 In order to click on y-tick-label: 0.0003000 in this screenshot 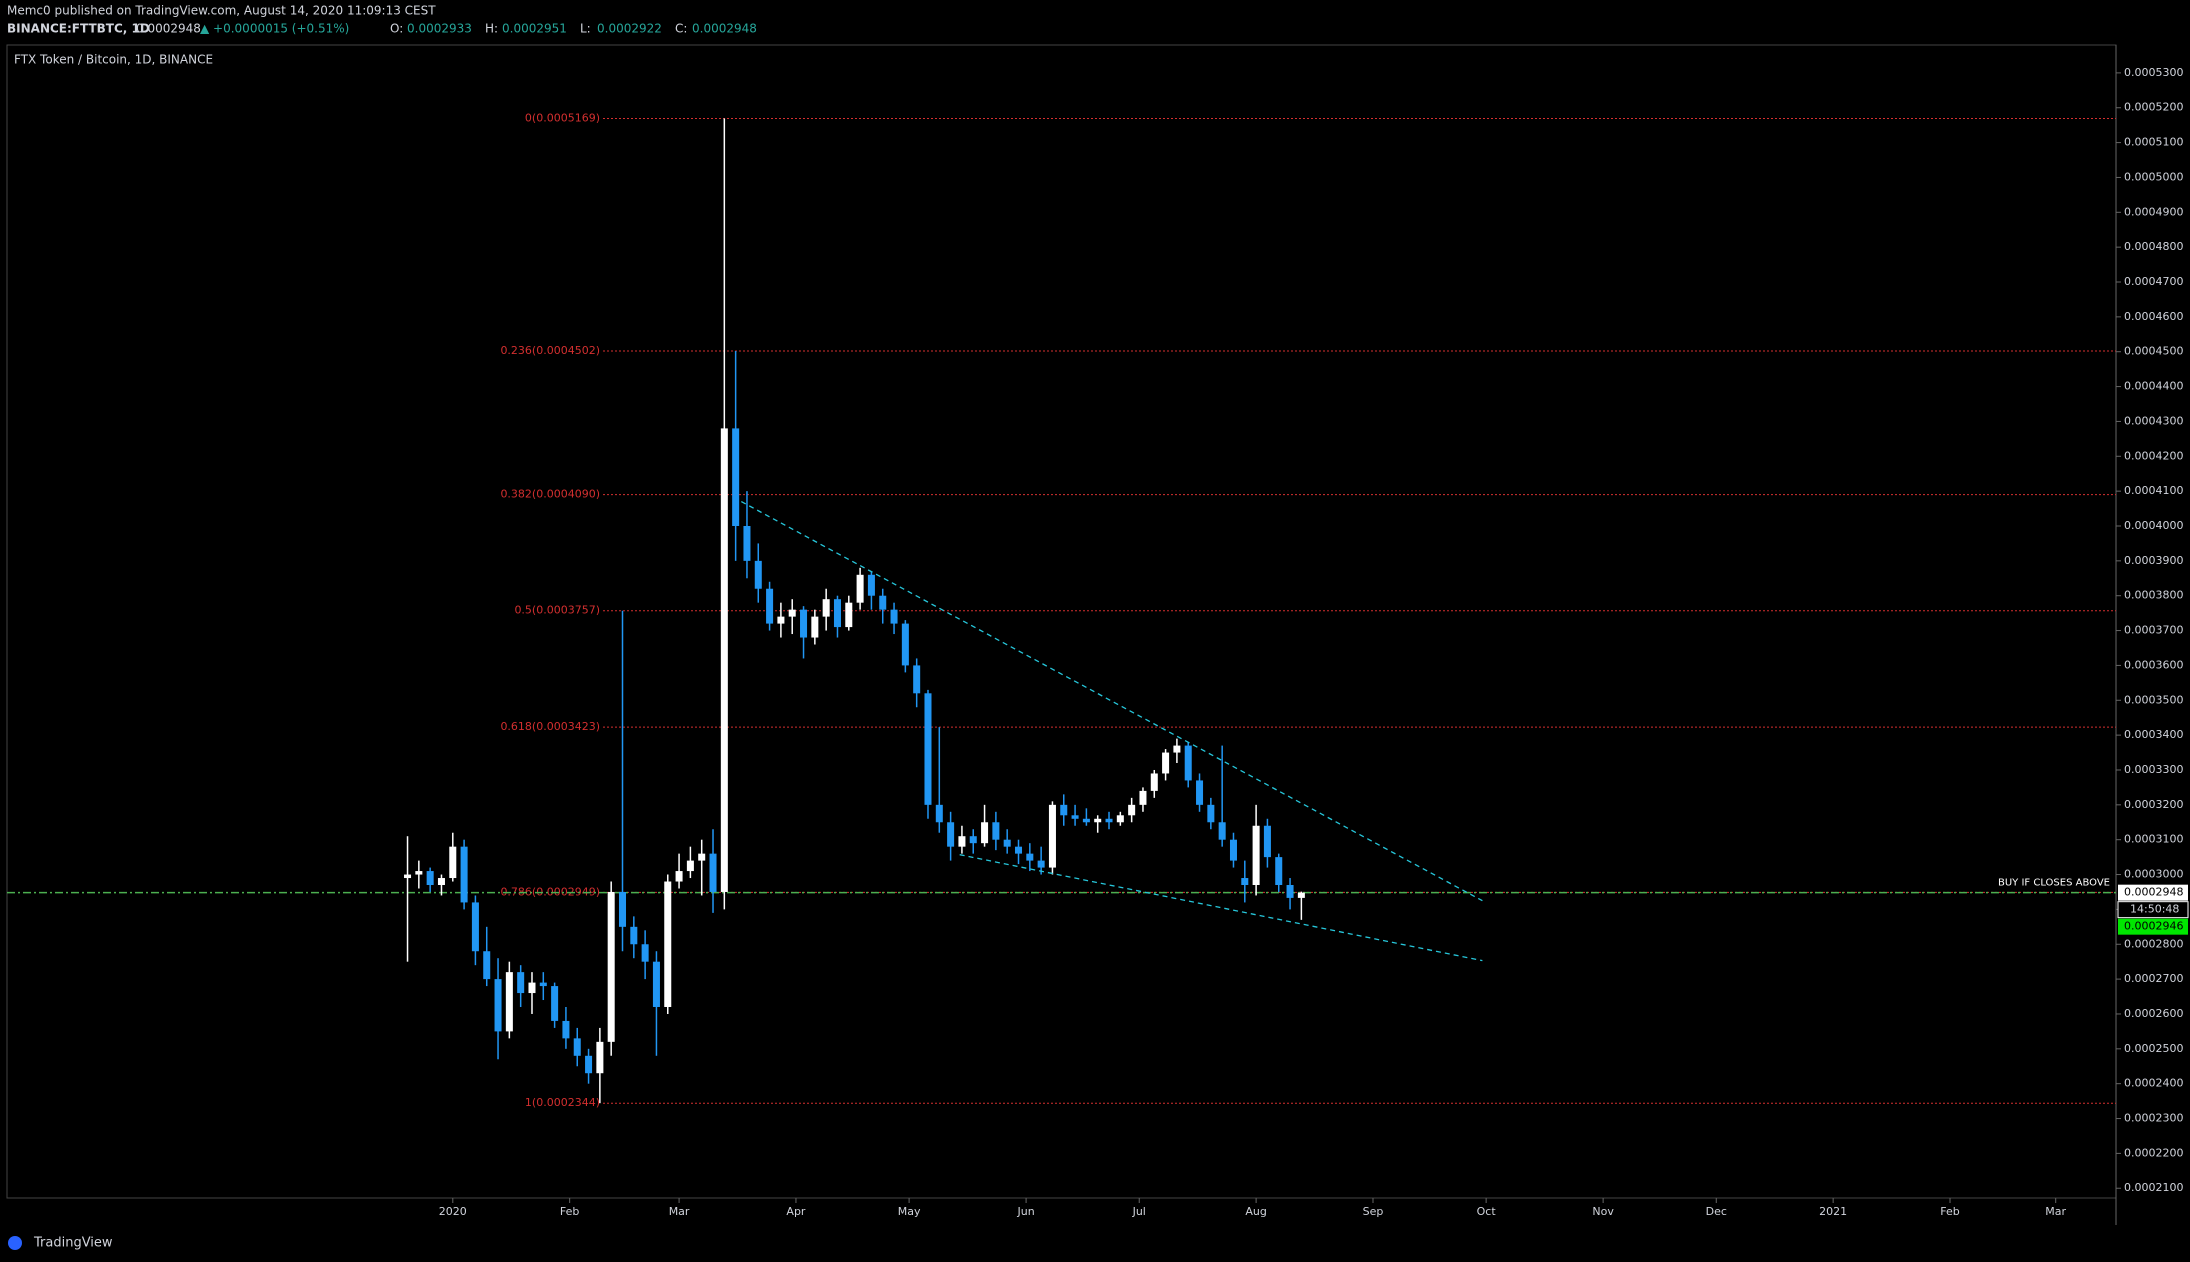, I will do `click(2154, 874)`.